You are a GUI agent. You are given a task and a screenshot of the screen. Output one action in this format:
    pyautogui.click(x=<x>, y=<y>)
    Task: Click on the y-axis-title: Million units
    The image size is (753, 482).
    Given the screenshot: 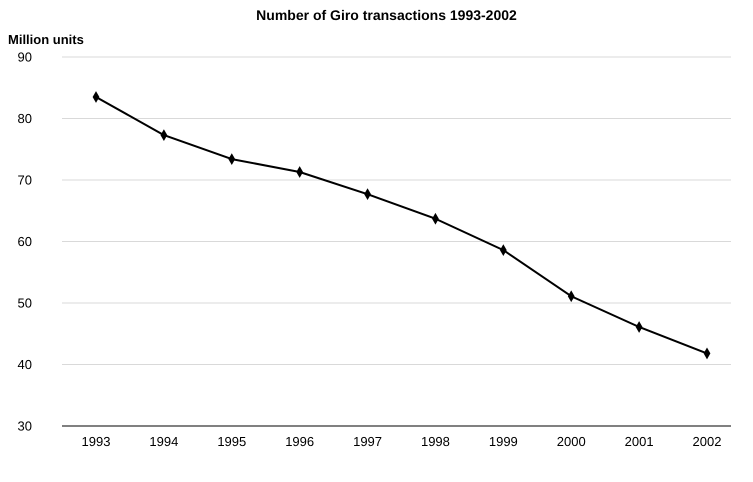 What is the action you would take?
    pyautogui.click(x=46, y=39)
    